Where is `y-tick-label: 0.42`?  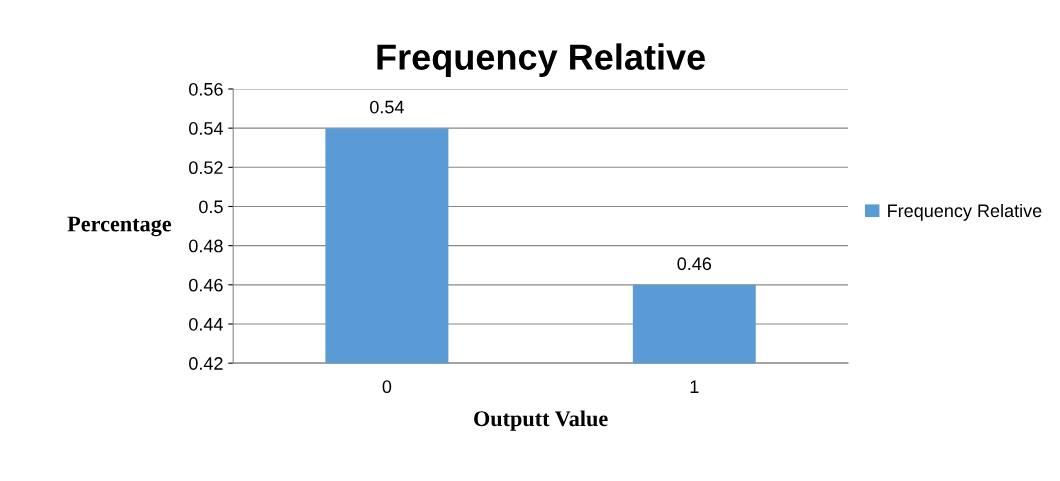 y-tick-label: 0.42 is located at coordinates (206, 363).